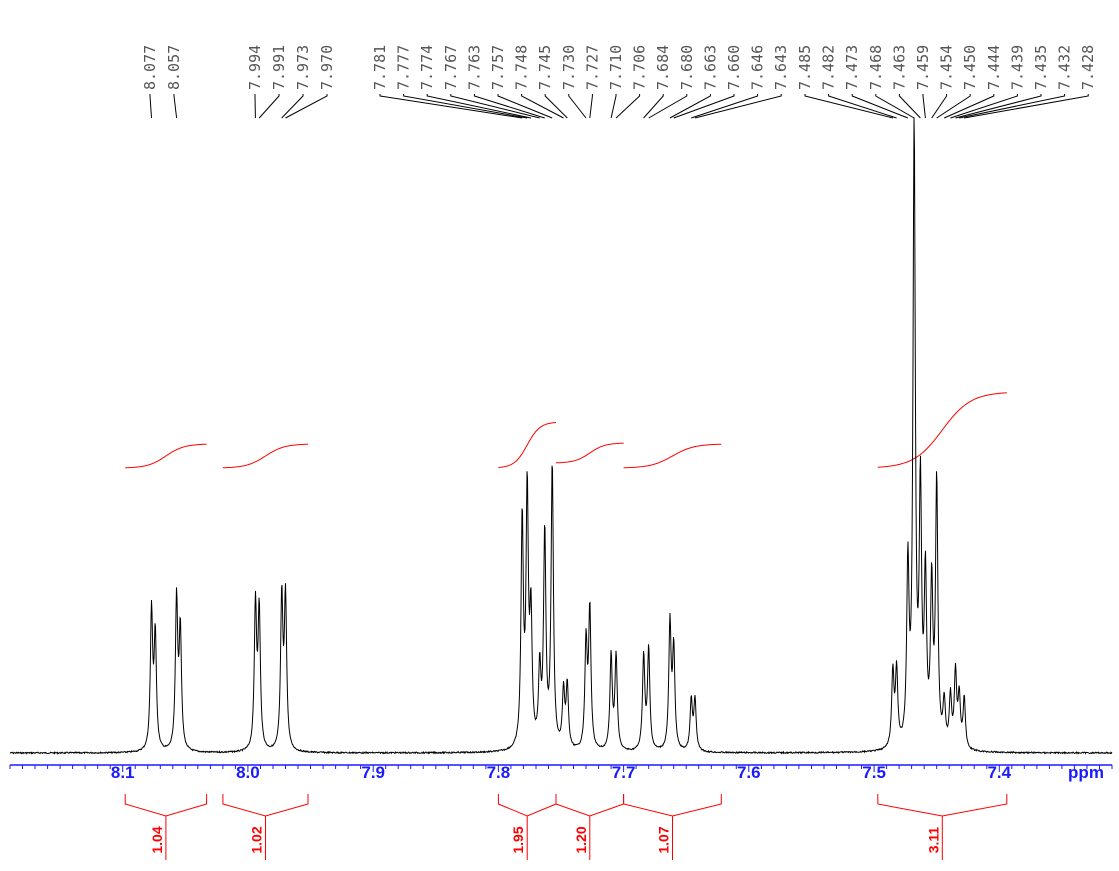  I want to click on integral-value-label: 1.02, so click(257, 839).